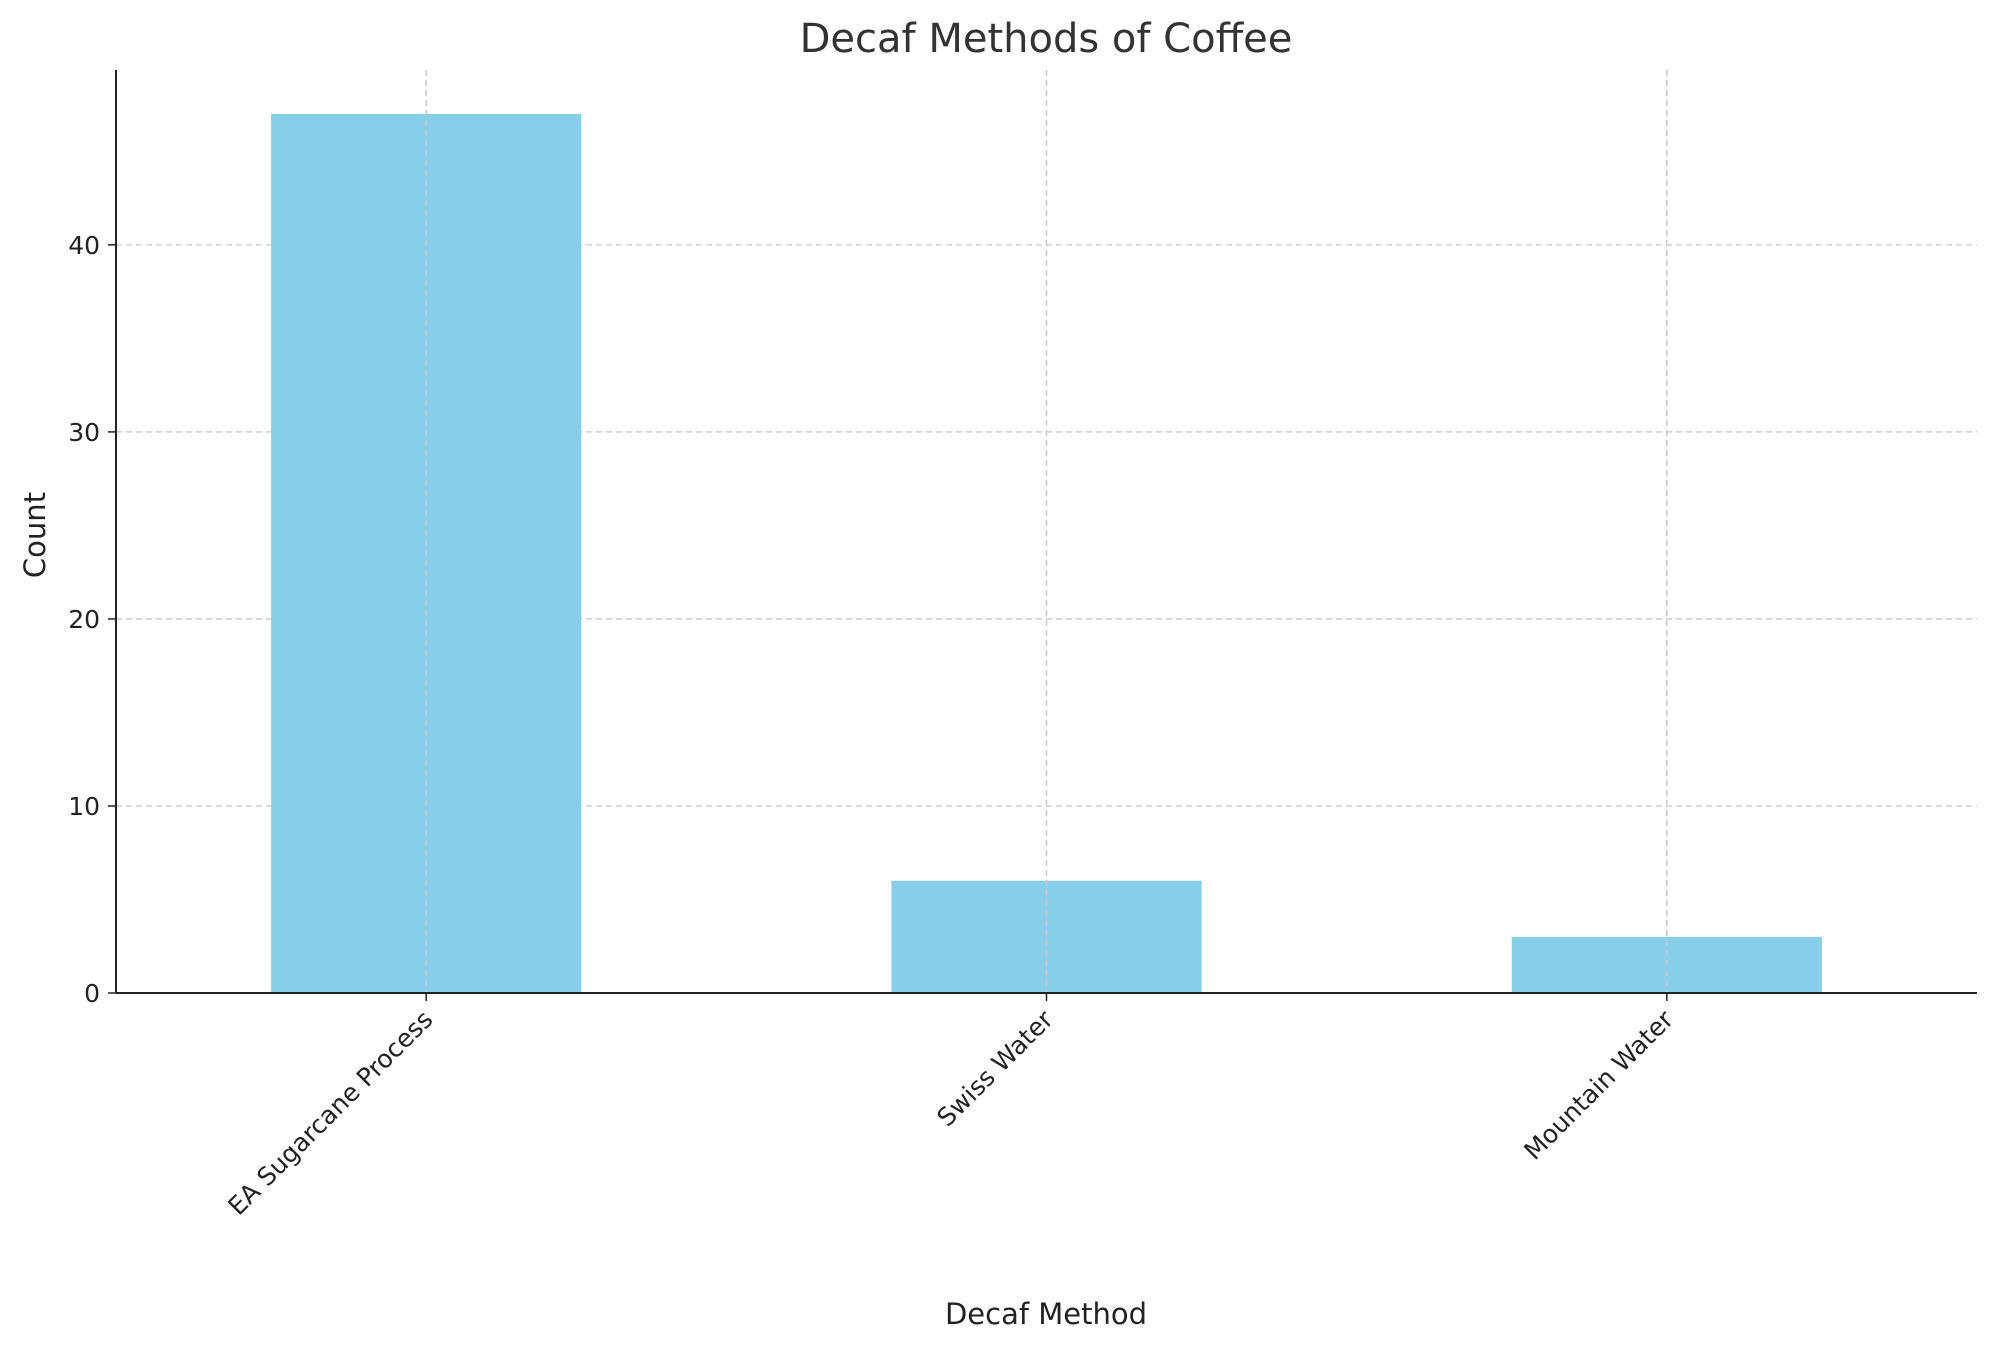 The image size is (1996, 1352). I want to click on y-tick-label: 10, so click(84, 806).